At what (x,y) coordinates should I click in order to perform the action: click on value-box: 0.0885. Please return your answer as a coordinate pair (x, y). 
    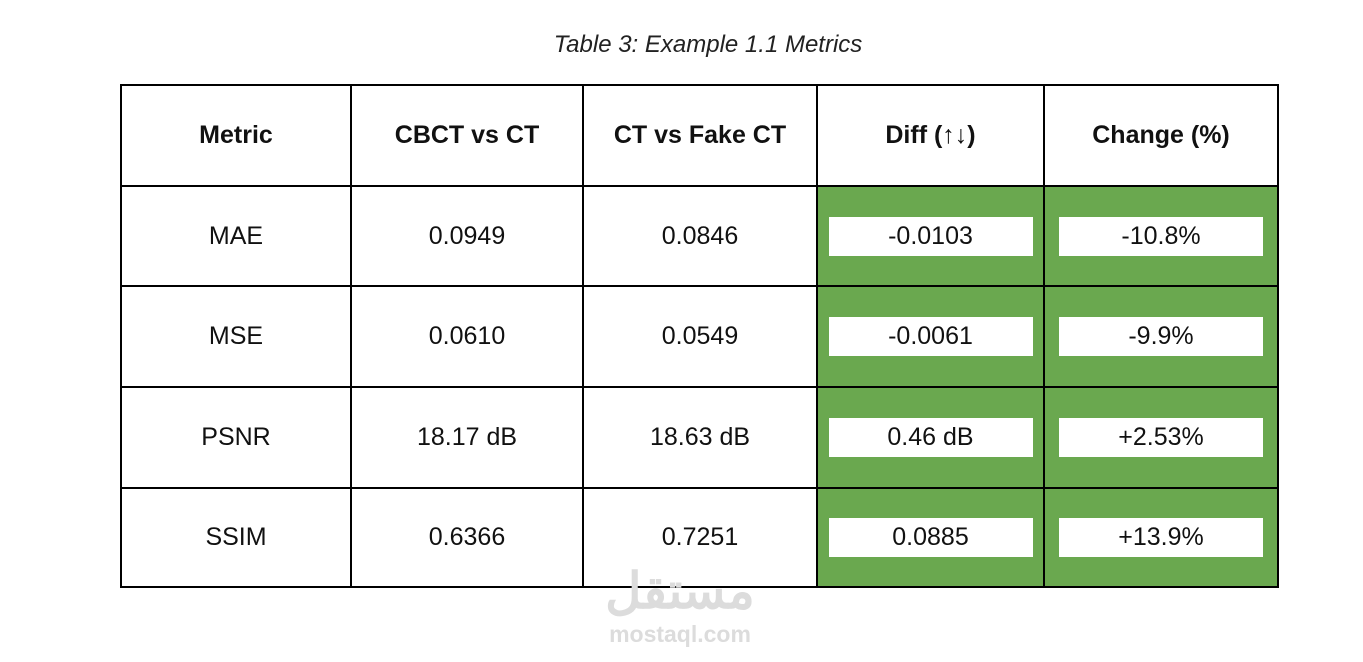
    Looking at the image, I should click on (930, 537).